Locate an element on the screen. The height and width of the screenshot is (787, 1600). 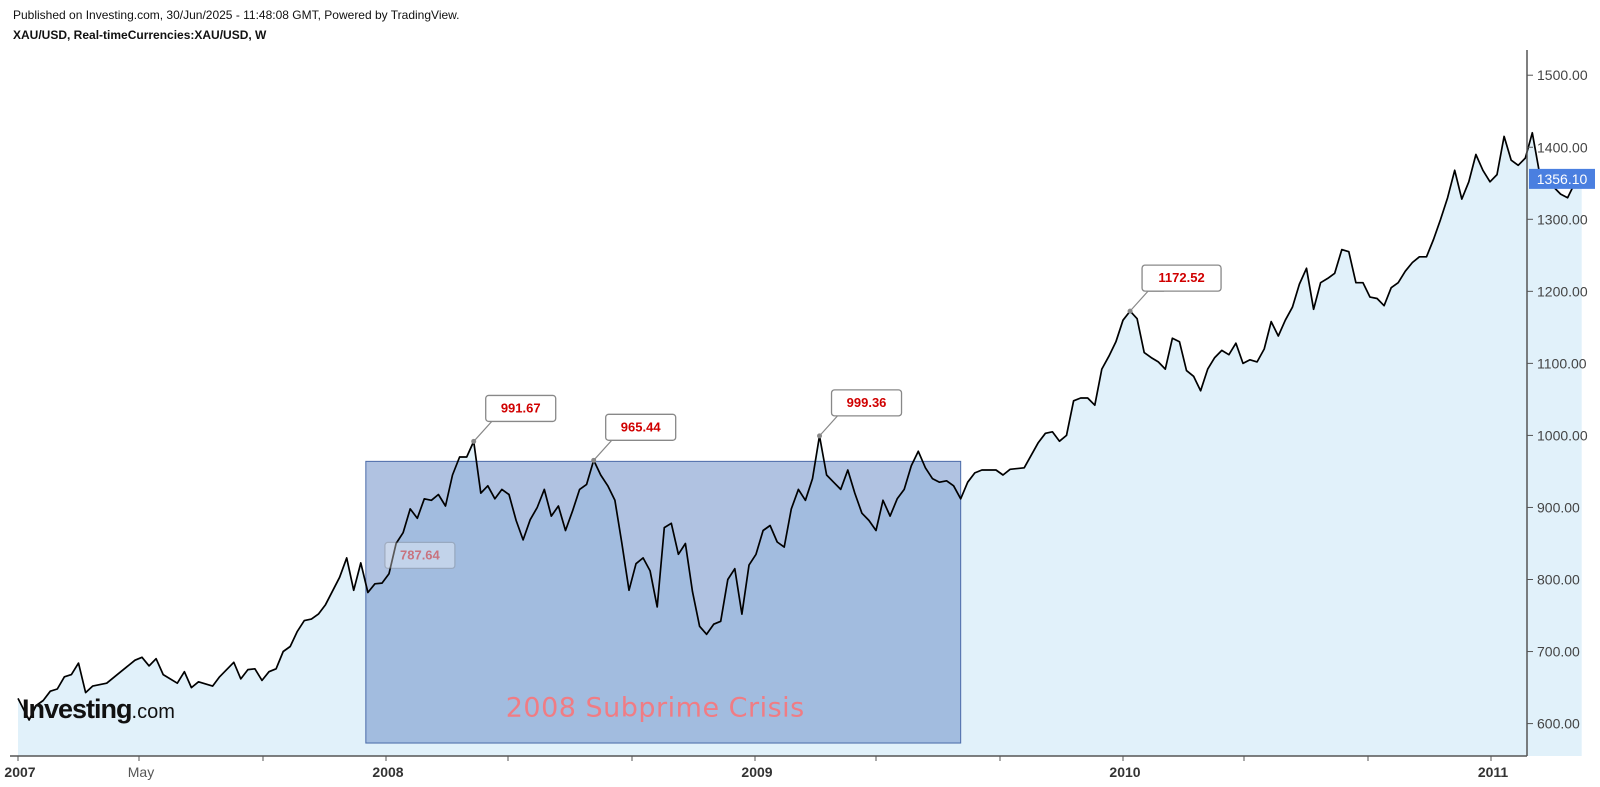
symbol-title: XAU/USD, Real-timeCurrencies:XAU/USD, W is located at coordinates (140, 35).